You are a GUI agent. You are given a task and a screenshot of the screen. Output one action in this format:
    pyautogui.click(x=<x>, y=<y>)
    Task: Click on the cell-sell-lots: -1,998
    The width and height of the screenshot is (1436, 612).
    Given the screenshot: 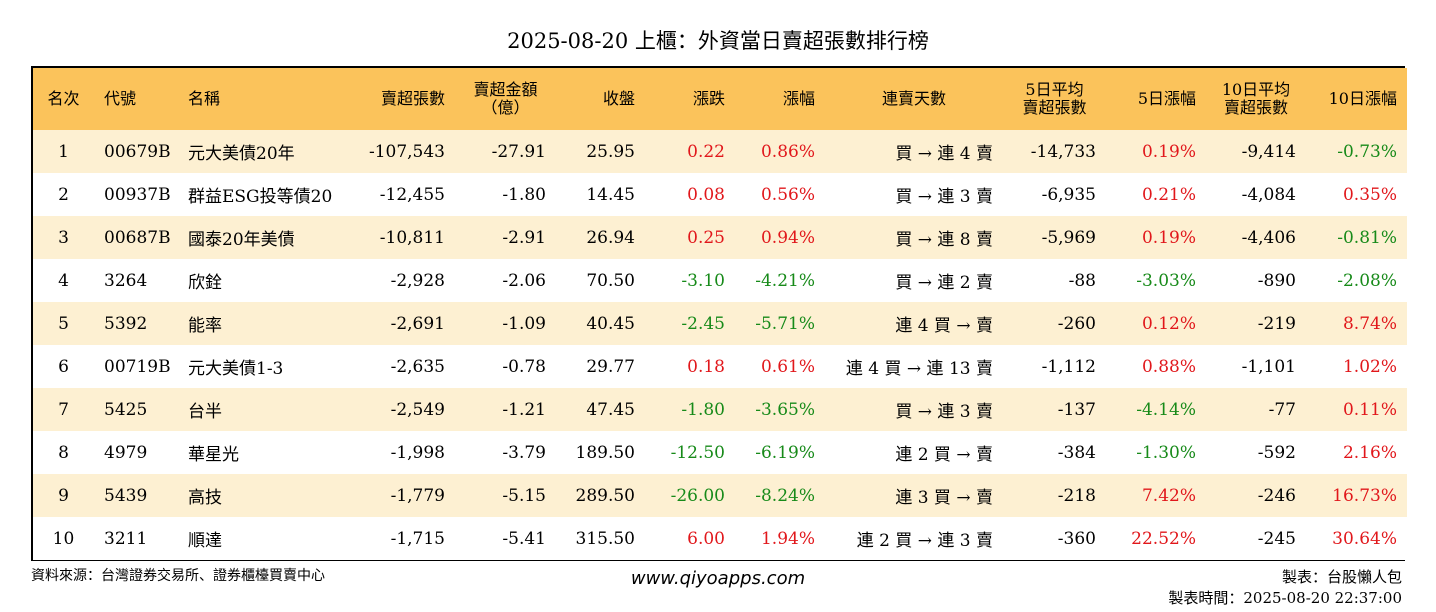 What is the action you would take?
    pyautogui.click(x=417, y=452)
    